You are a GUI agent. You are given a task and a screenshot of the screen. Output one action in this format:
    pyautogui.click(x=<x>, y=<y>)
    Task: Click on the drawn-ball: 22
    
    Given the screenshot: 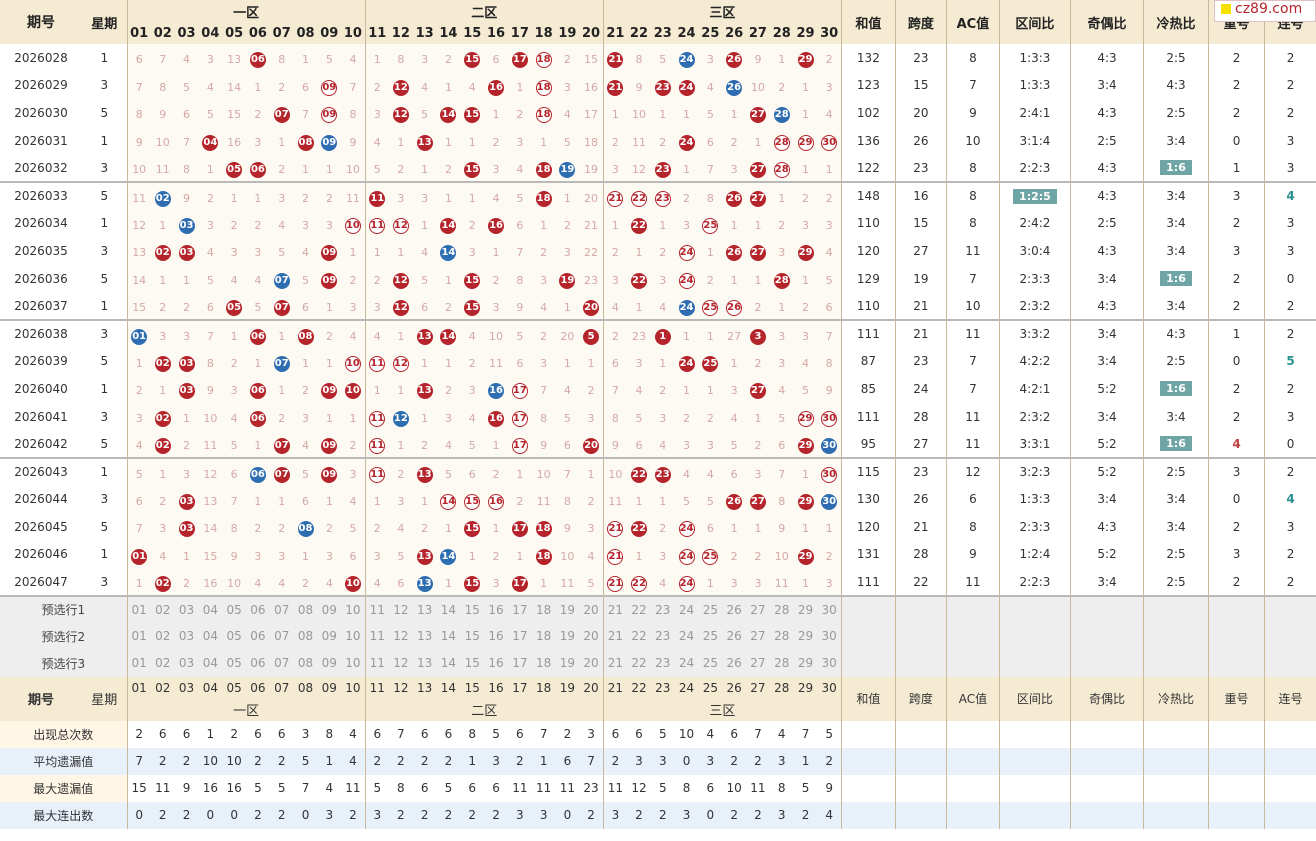 What is the action you would take?
    pyautogui.click(x=638, y=474)
    